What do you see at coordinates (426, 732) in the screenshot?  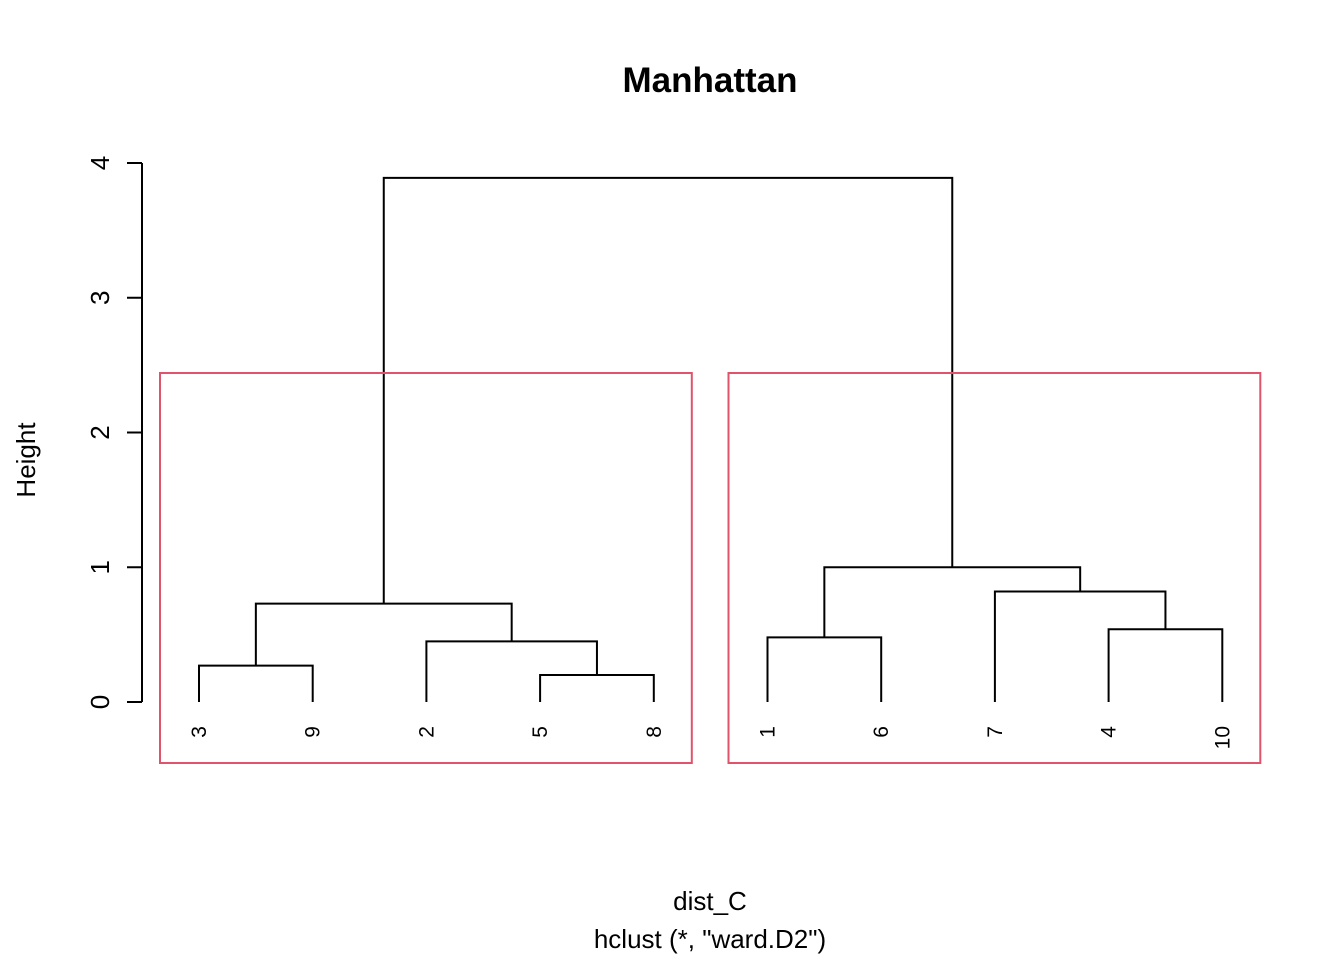 I see `leaf-label: 2` at bounding box center [426, 732].